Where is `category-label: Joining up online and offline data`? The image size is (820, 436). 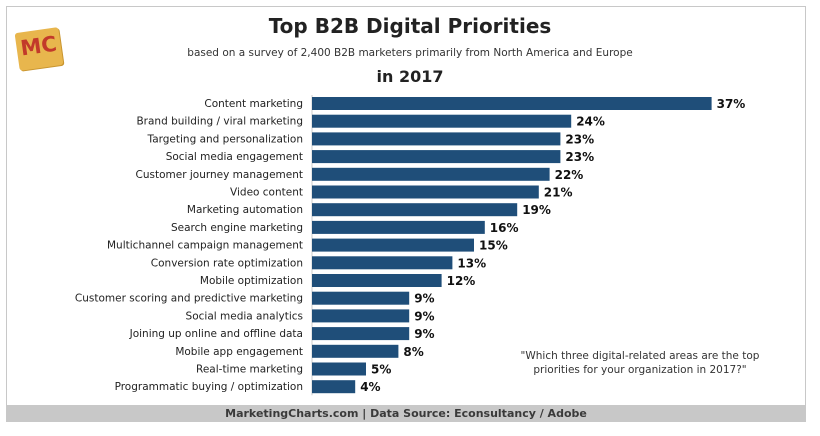 category-label: Joining up online and offline data is located at coordinates (216, 334).